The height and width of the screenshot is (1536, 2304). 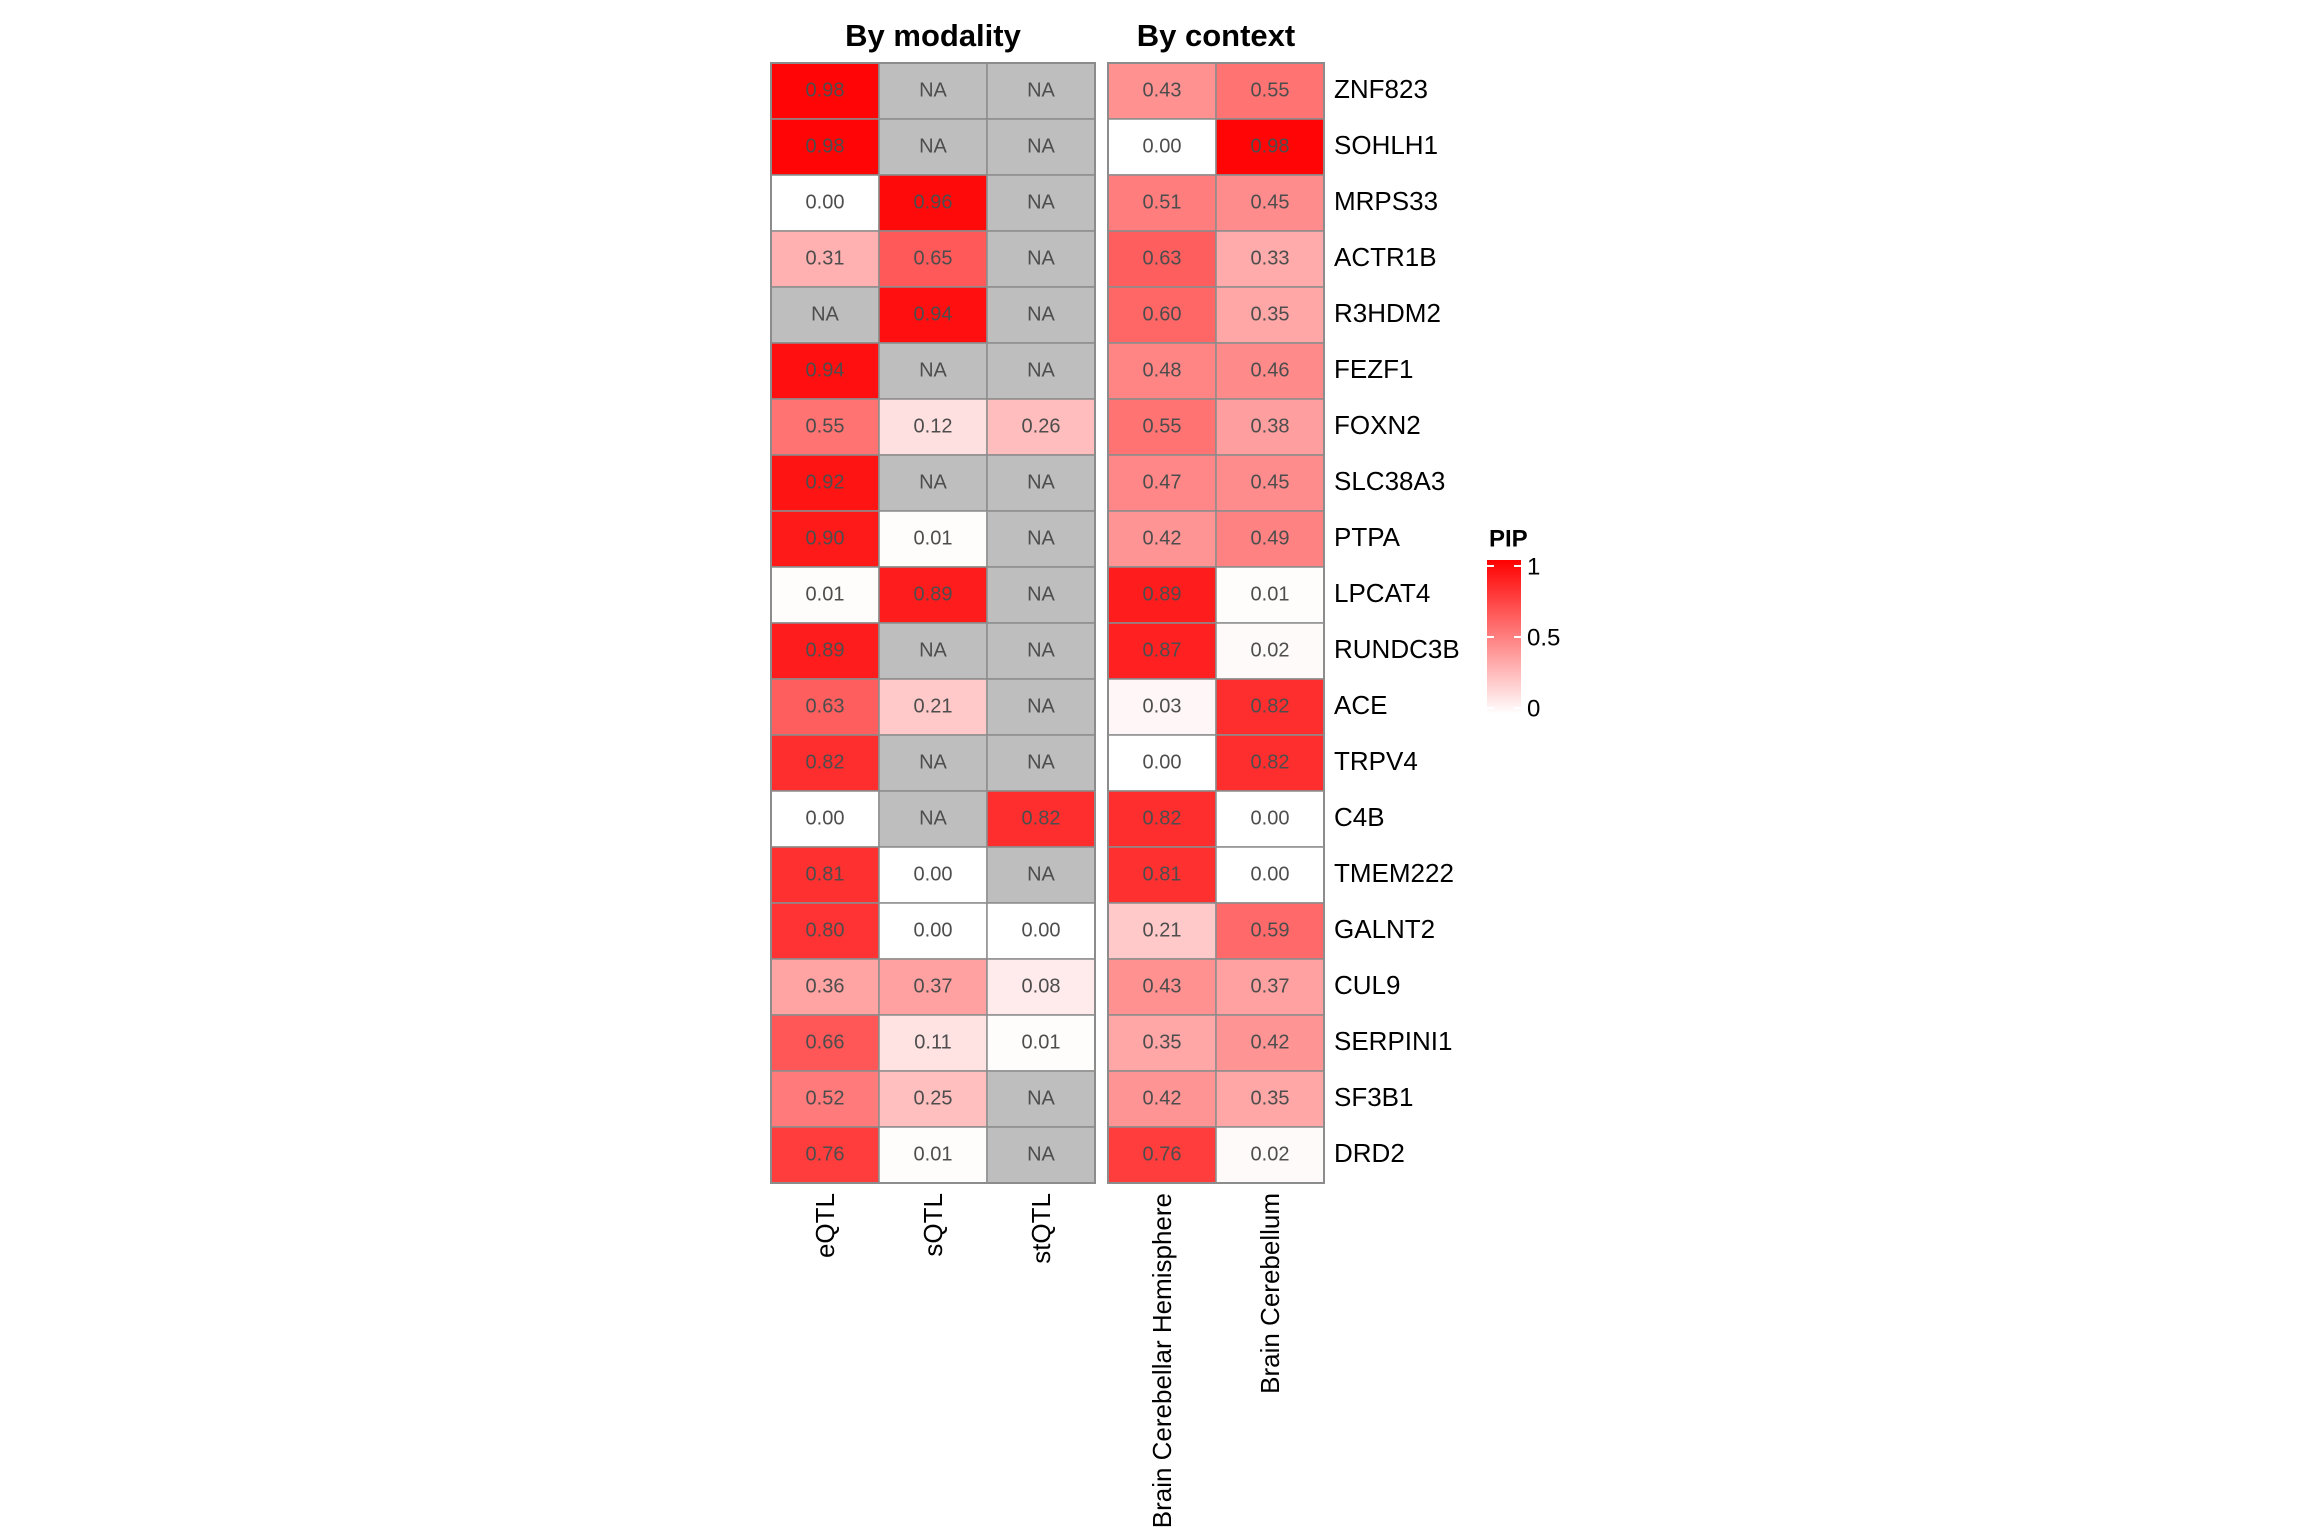 I want to click on cell-value-label: 0.33, so click(x=1270, y=258).